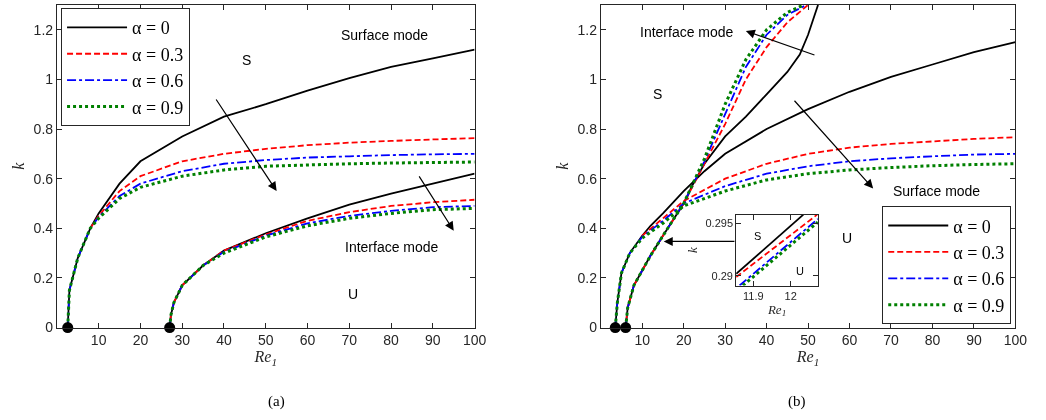 This screenshot has height=420, width=1046. What do you see at coordinates (722, 275) in the screenshot?
I see `y-tick-label: 0.29` at bounding box center [722, 275].